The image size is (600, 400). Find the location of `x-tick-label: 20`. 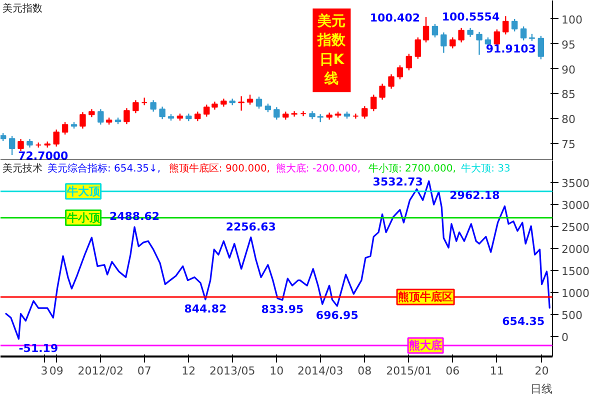

x-tick-label: 20 is located at coordinates (541, 371).